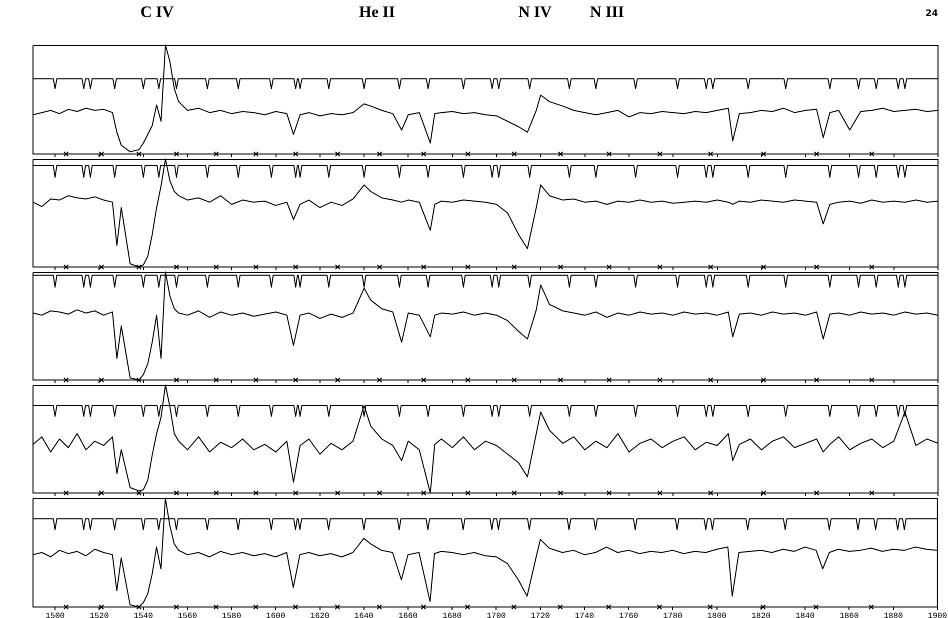 The image size is (948, 618). Describe the element at coordinates (377, 12) in the screenshot. I see `text: He II` at that location.